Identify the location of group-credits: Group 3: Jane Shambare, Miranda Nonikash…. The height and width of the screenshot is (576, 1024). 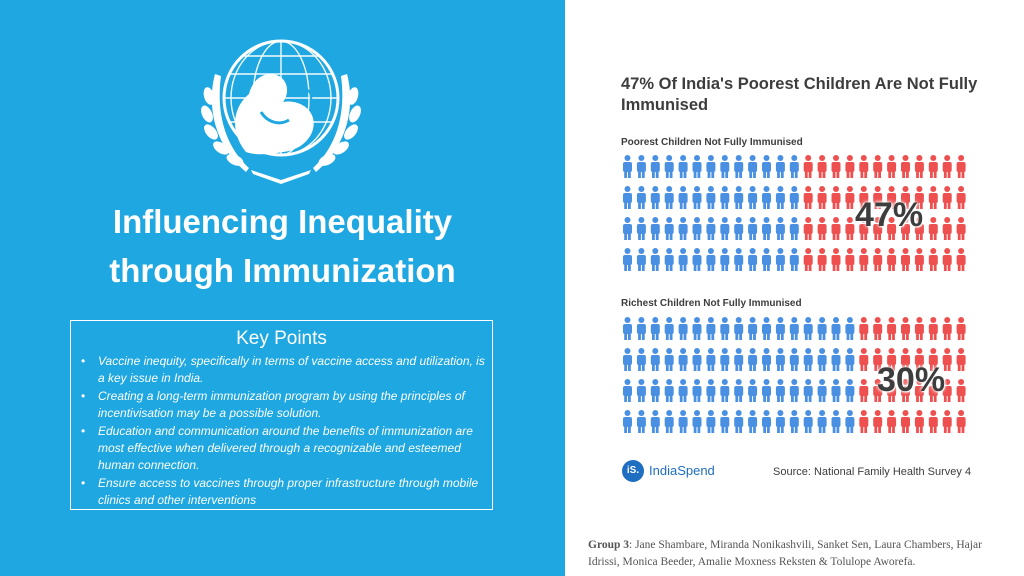
(798, 554).